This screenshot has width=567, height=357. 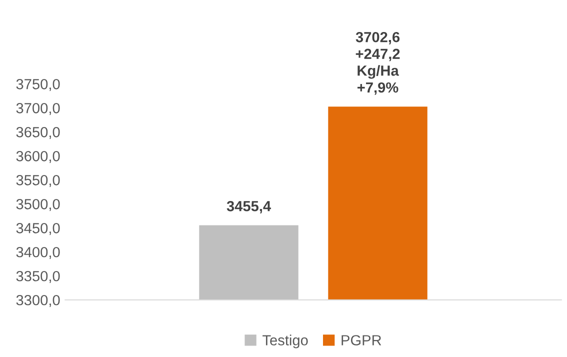 What do you see at coordinates (362, 340) in the screenshot?
I see `legend-label: PGPR` at bounding box center [362, 340].